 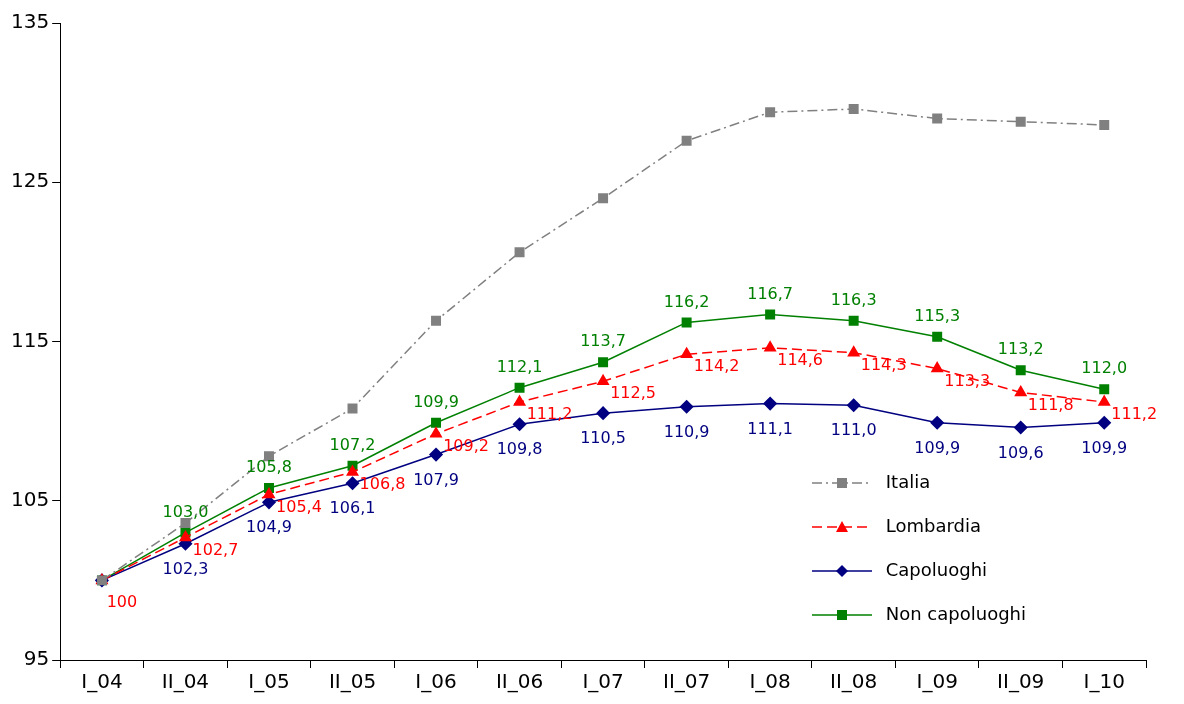 What do you see at coordinates (519, 681) in the screenshot?
I see `x-tick-label: II_06` at bounding box center [519, 681].